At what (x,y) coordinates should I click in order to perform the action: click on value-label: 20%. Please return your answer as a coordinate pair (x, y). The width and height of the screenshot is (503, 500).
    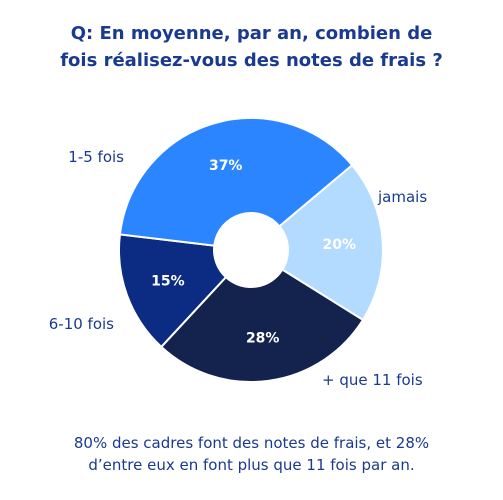
    Looking at the image, I should click on (340, 245).